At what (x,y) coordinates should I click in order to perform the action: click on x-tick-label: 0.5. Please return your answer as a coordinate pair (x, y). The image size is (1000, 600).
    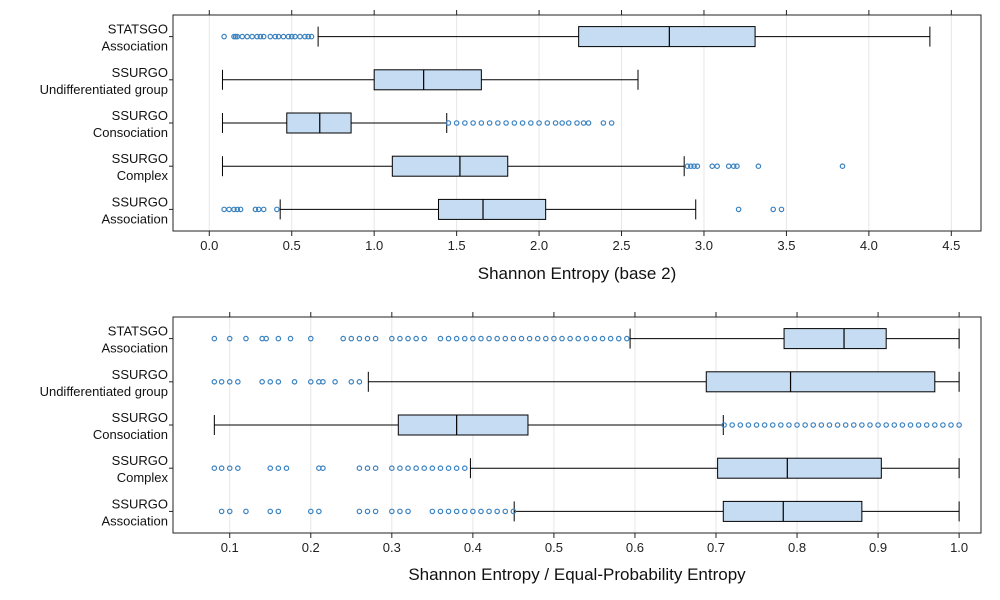
    Looking at the image, I should click on (292, 245).